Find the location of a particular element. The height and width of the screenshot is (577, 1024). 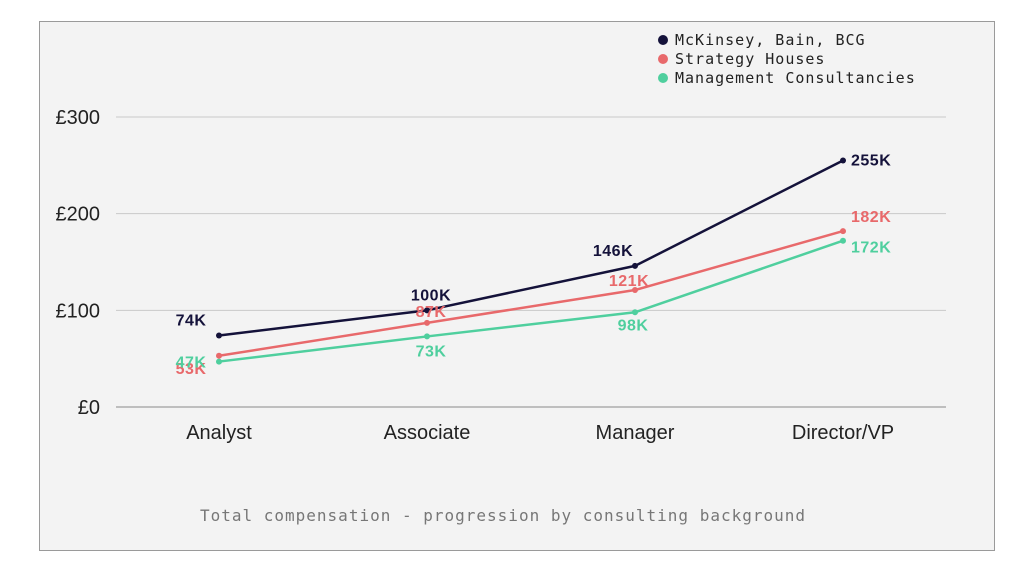

data-label: 98K is located at coordinates (633, 325).